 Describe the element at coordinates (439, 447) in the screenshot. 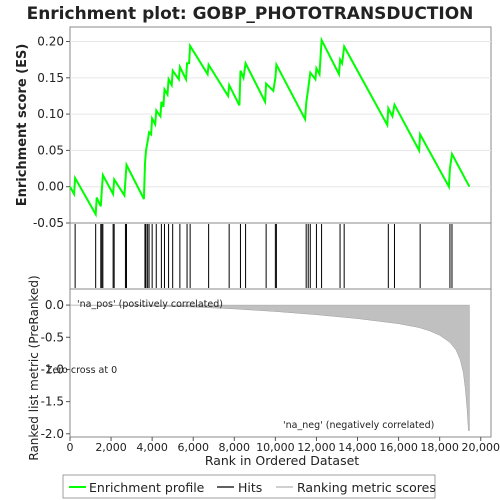

I see `x-tick-label: 18,000` at that location.